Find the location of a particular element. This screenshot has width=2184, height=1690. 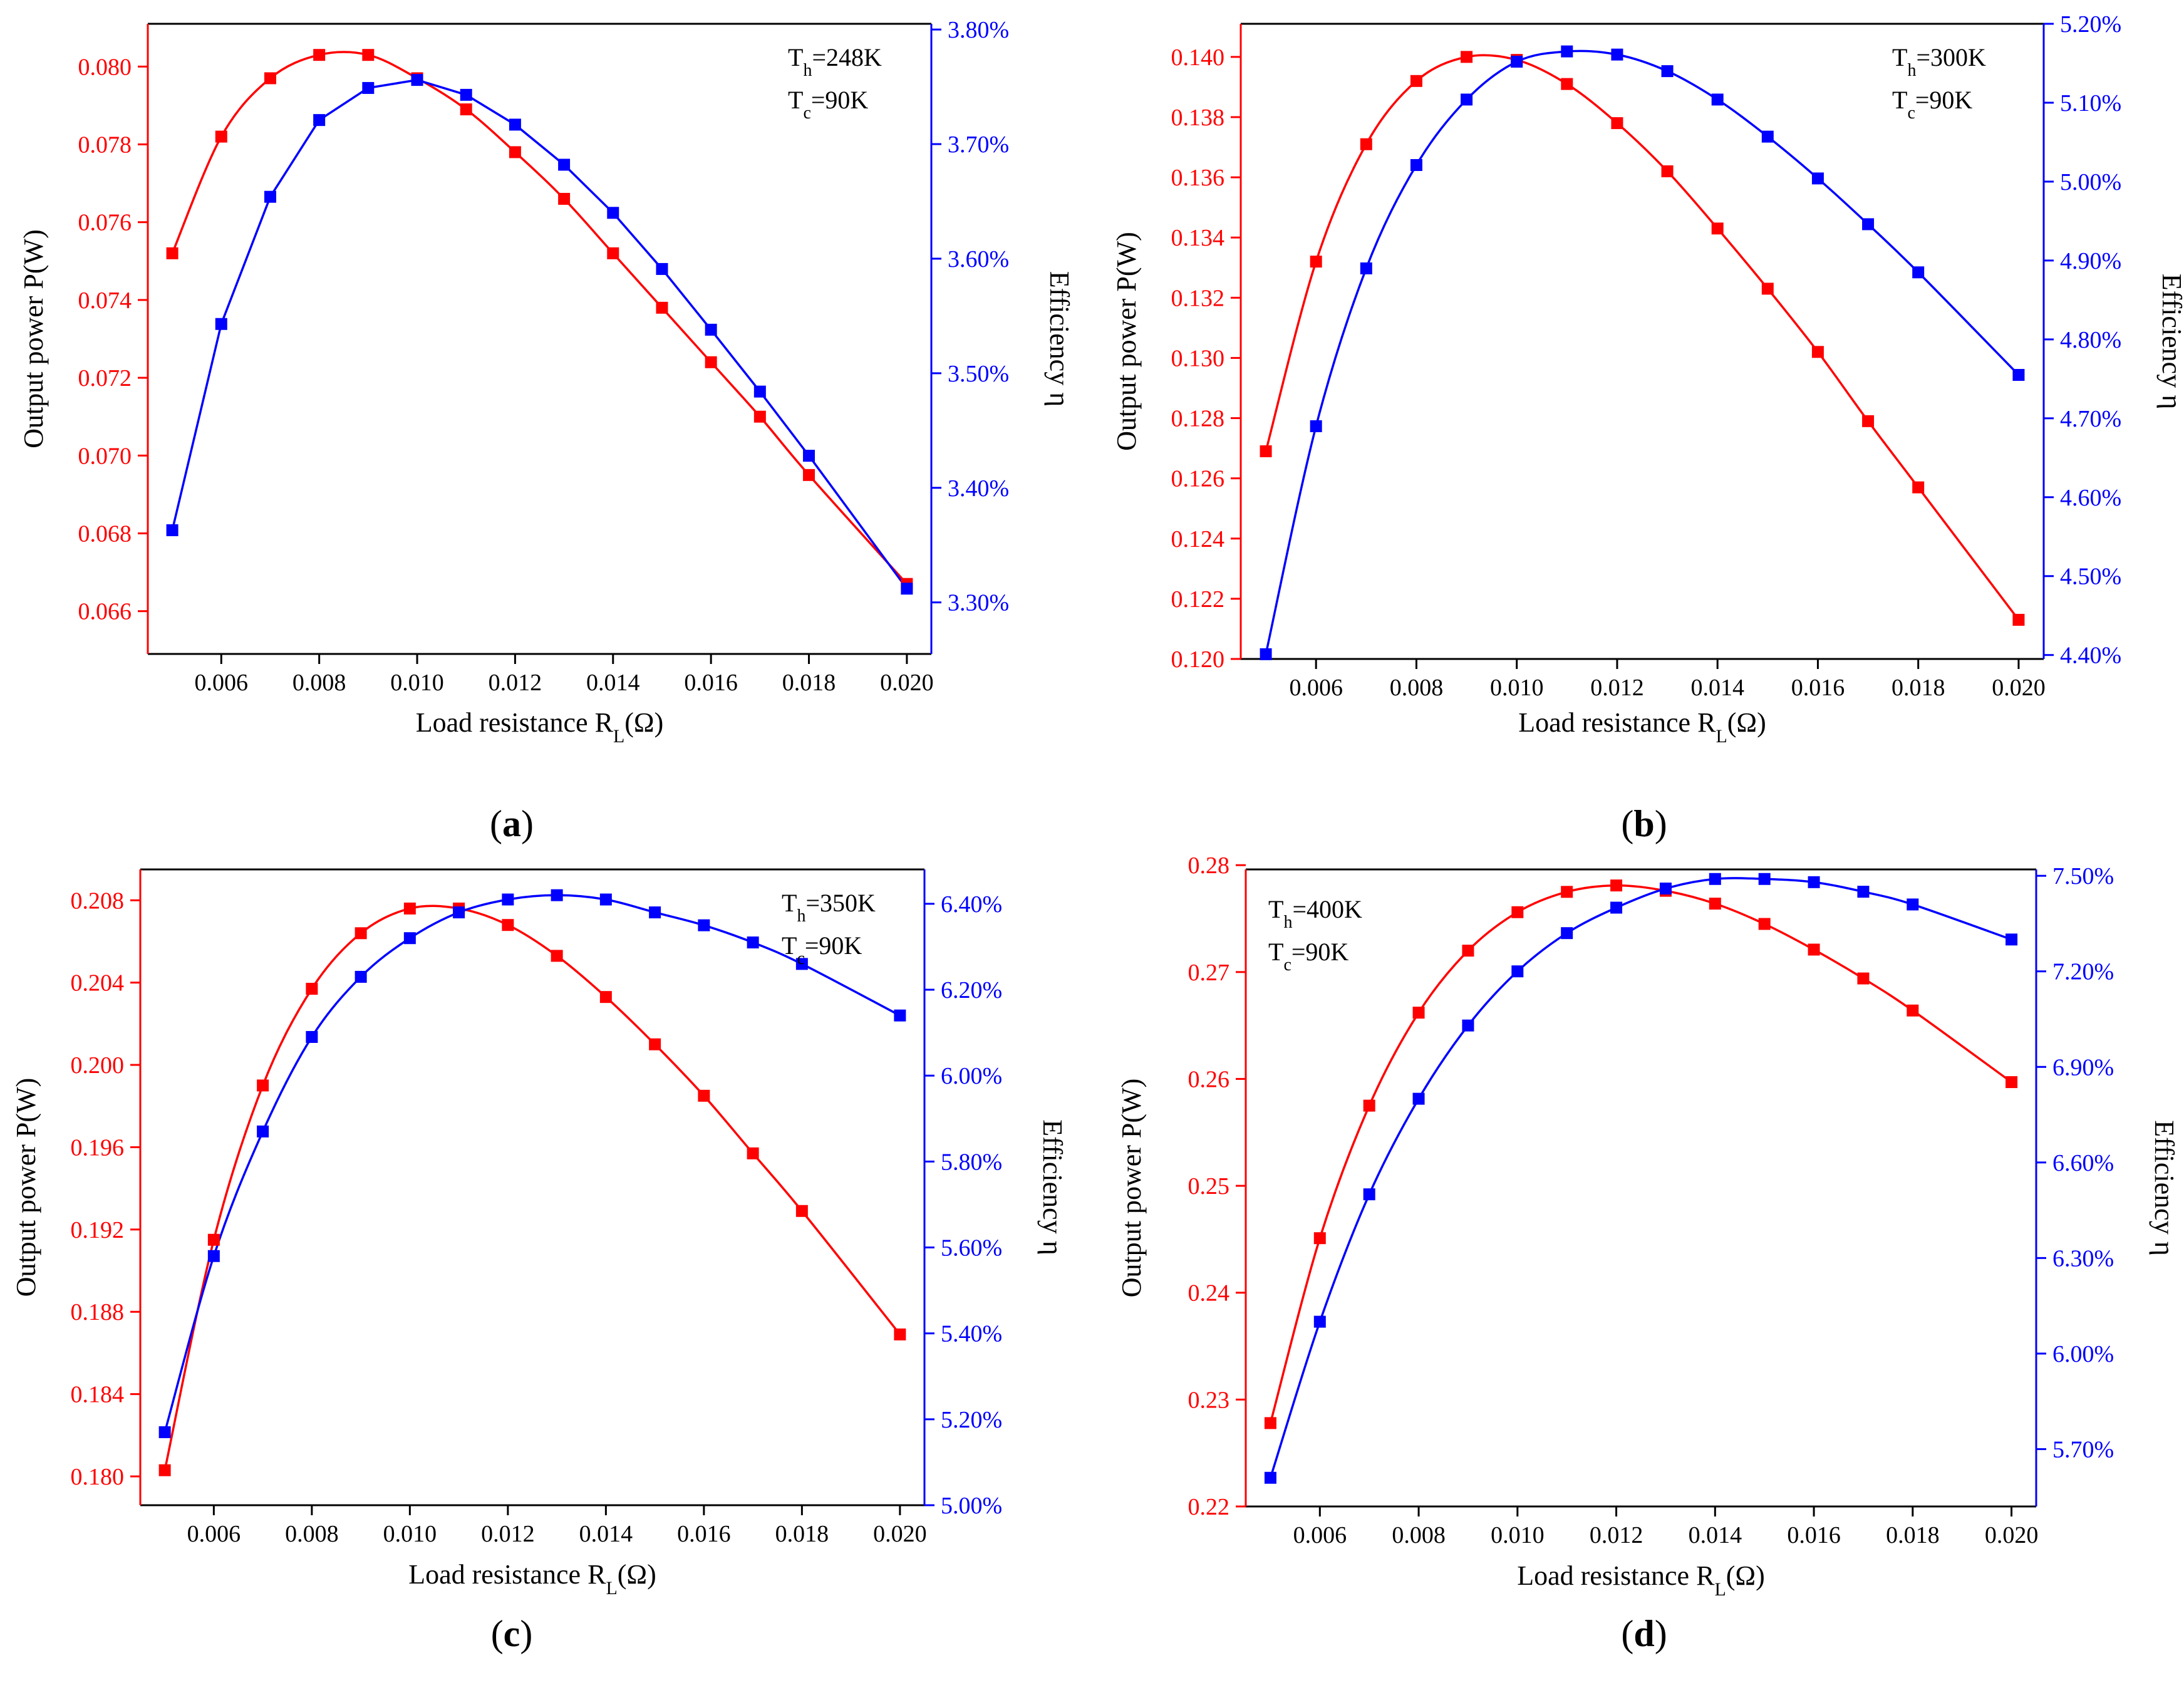

left-y-tick-label: 0.066 is located at coordinates (105, 612).